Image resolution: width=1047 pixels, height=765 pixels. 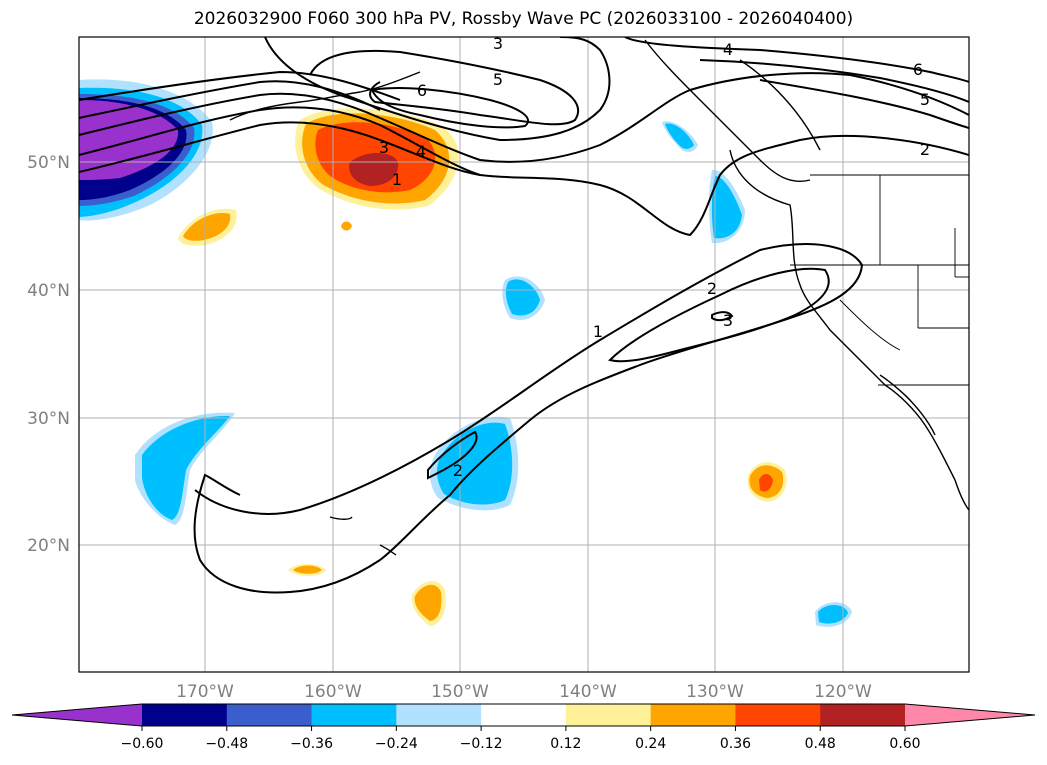 I want to click on lat-label-40n: 40°N, so click(x=48, y=291).